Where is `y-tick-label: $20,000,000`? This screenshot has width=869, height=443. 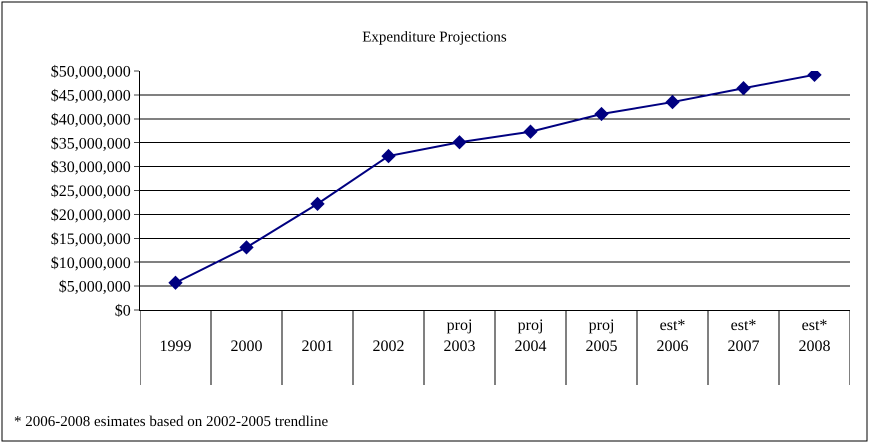 y-tick-label: $20,000,000 is located at coordinates (90, 215).